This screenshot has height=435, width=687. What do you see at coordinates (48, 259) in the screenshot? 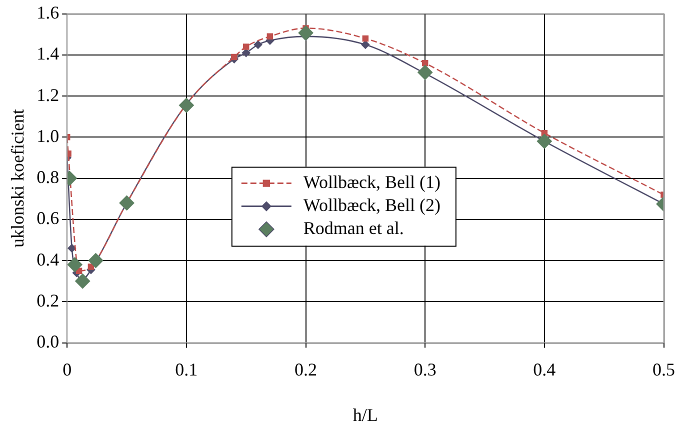
I see `y-tick-label: 0.4` at bounding box center [48, 259].